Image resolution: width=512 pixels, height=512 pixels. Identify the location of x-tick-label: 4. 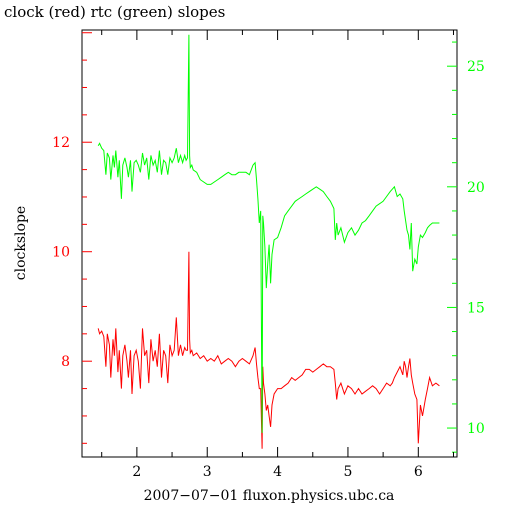
(277, 472).